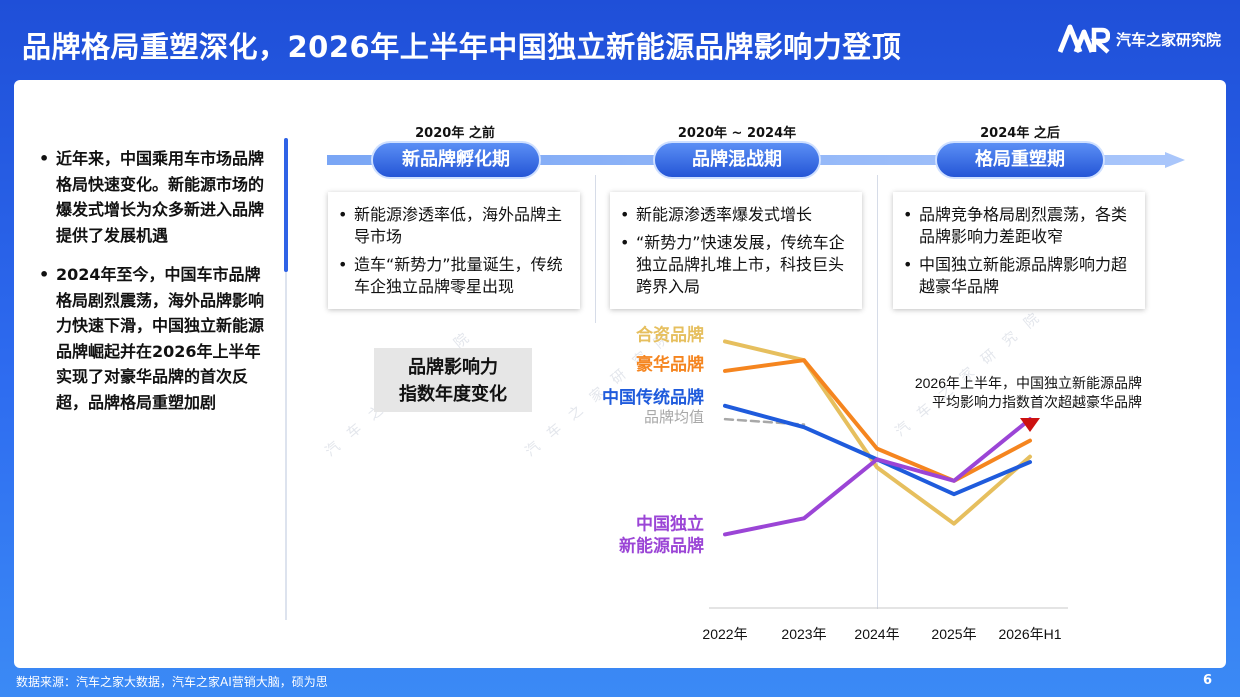  What do you see at coordinates (455, 133) in the screenshot?
I see `period-year-1: 2020年 之前` at bounding box center [455, 133].